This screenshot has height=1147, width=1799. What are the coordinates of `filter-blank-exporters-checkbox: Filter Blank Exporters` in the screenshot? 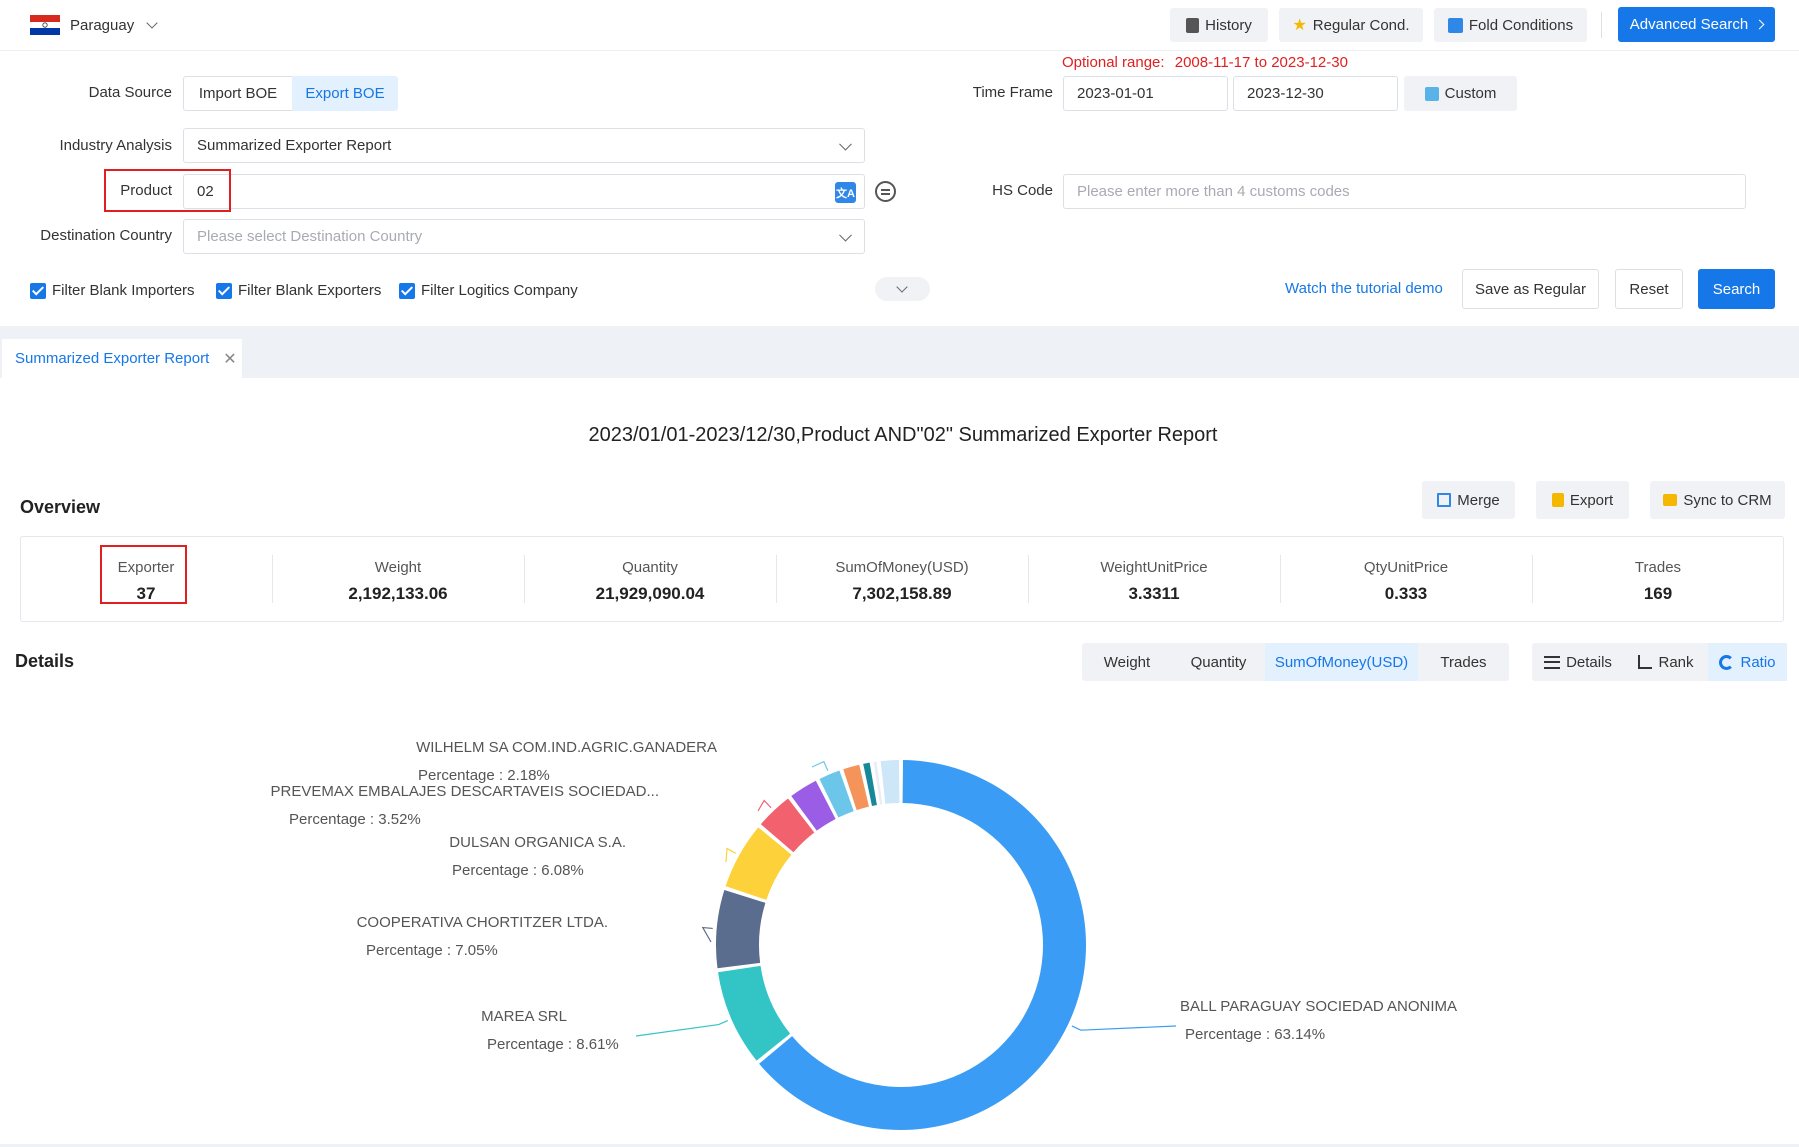 It's located at (298, 290).